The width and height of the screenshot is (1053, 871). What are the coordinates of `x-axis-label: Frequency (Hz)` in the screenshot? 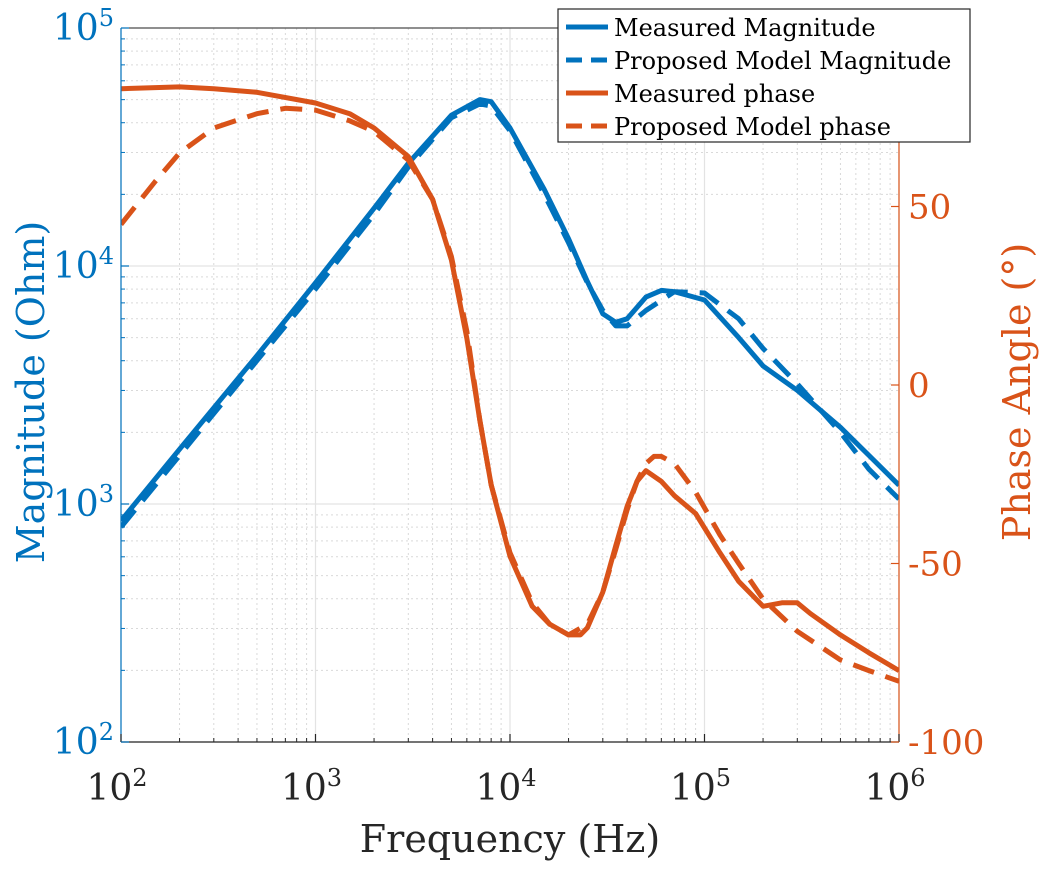 It's located at (510, 839).